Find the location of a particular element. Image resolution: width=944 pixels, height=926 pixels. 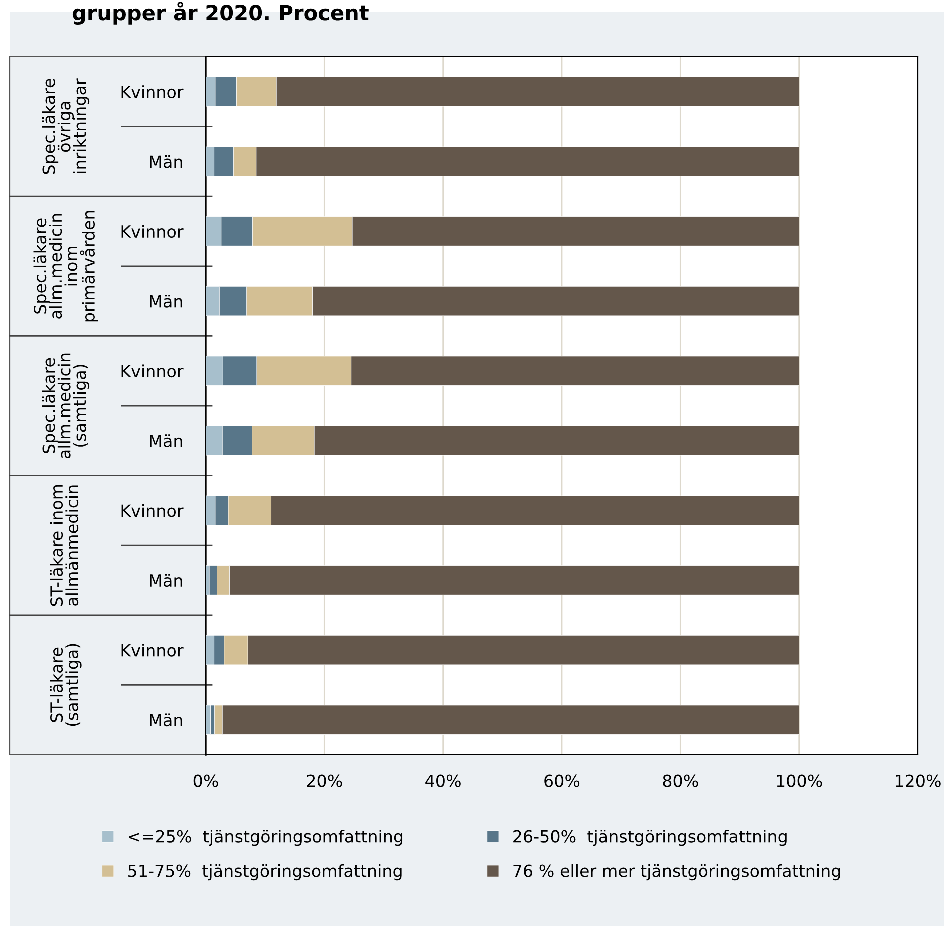

legend-label: 76 % eller mer tjänstgöringsomfattning is located at coordinates (677, 872).